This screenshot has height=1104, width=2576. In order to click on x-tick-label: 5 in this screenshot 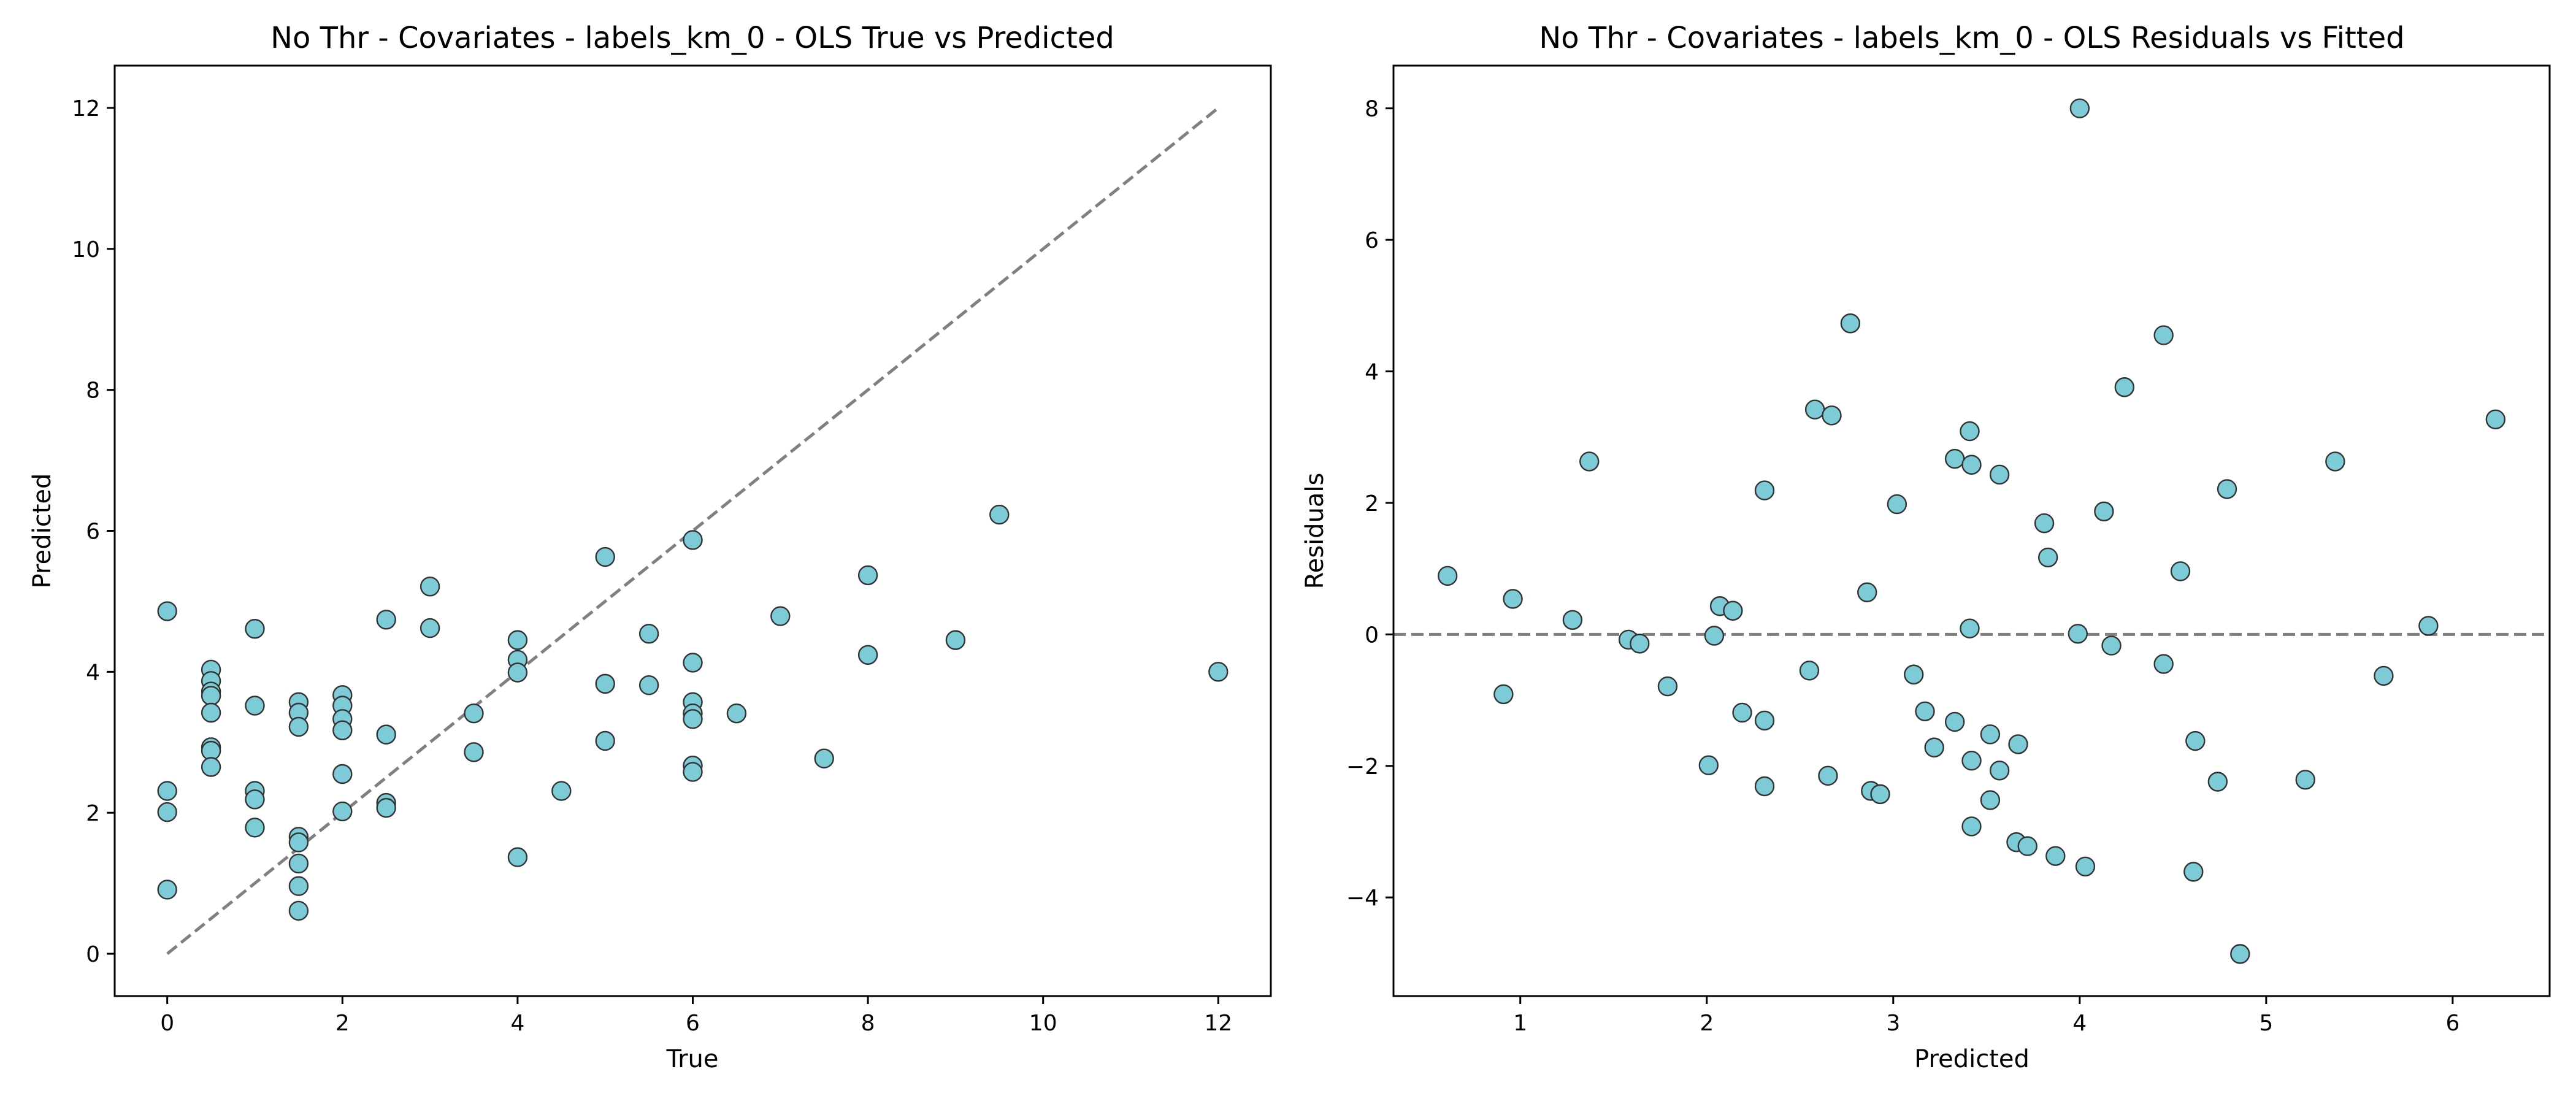, I will do `click(2266, 1023)`.